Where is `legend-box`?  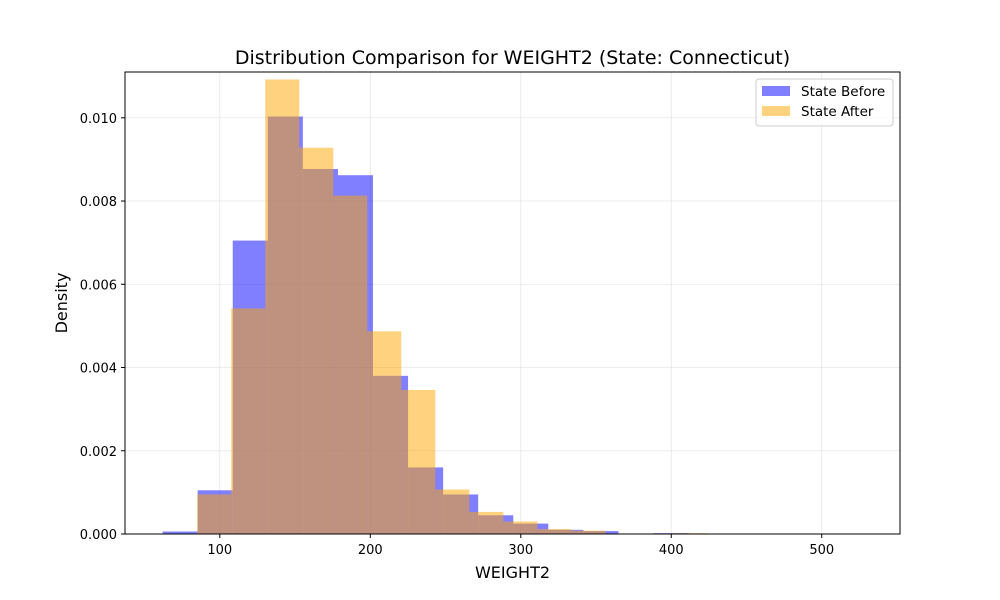 legend-box is located at coordinates (824, 102).